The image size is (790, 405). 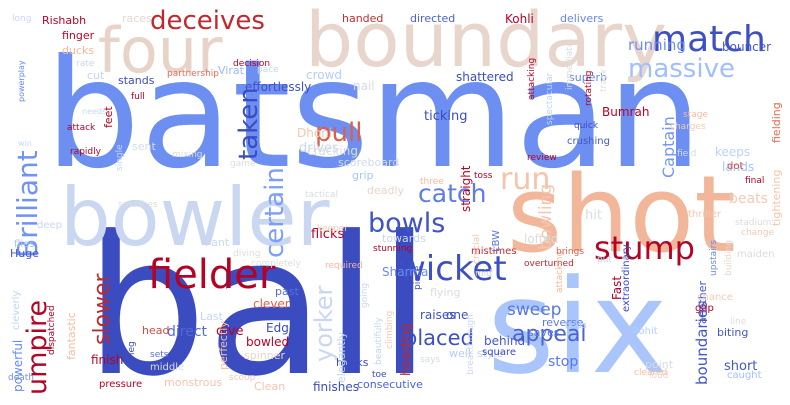 What do you see at coordinates (265, 355) in the screenshot?
I see `word-spinner: spinner` at bounding box center [265, 355].